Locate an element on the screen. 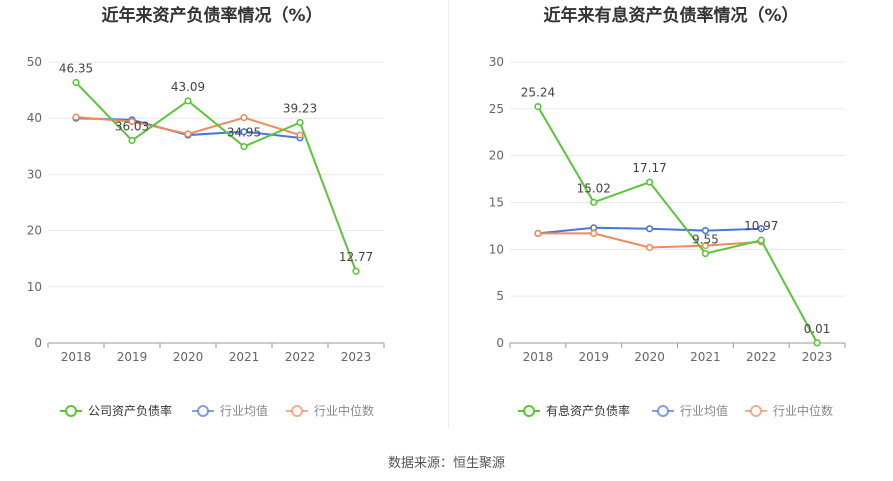 The image size is (893, 481). data-label: 46.35 is located at coordinates (76, 69).